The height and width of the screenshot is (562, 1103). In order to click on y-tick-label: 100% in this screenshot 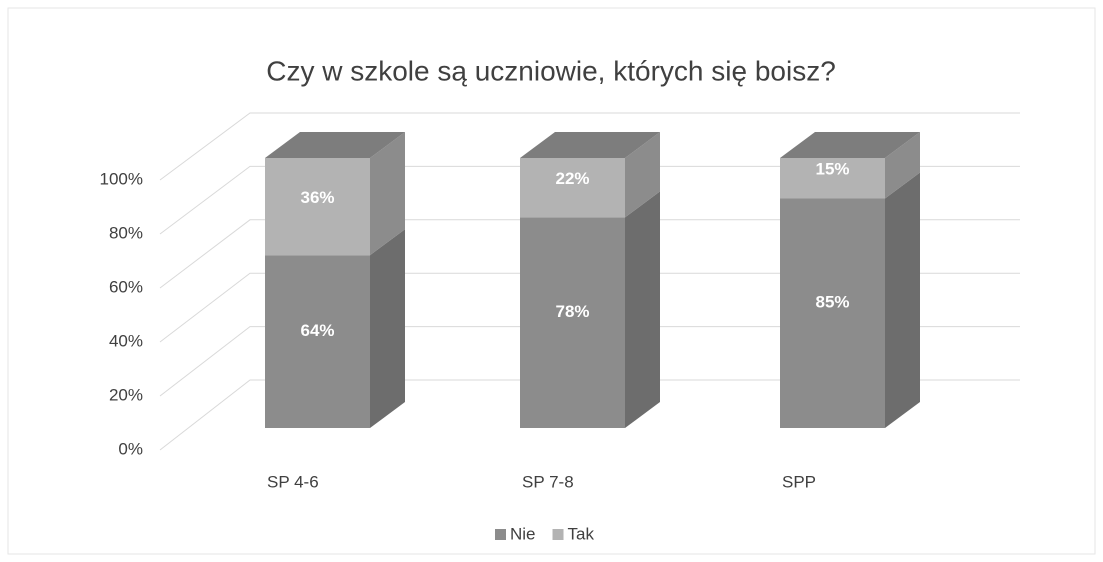, I will do `click(121, 178)`.